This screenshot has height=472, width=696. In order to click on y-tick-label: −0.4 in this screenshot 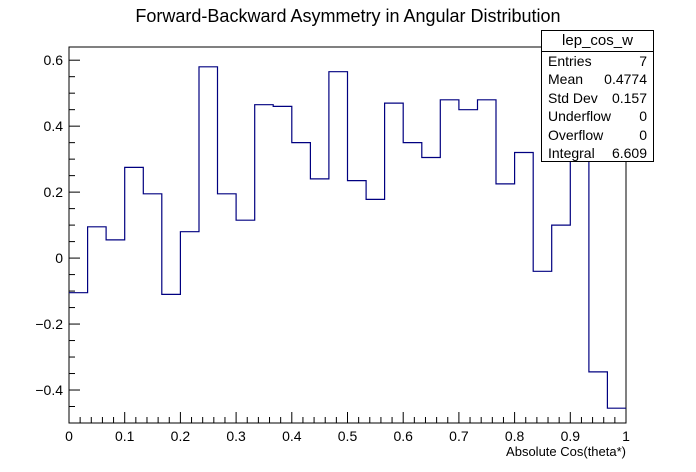, I will do `click(49, 390)`.